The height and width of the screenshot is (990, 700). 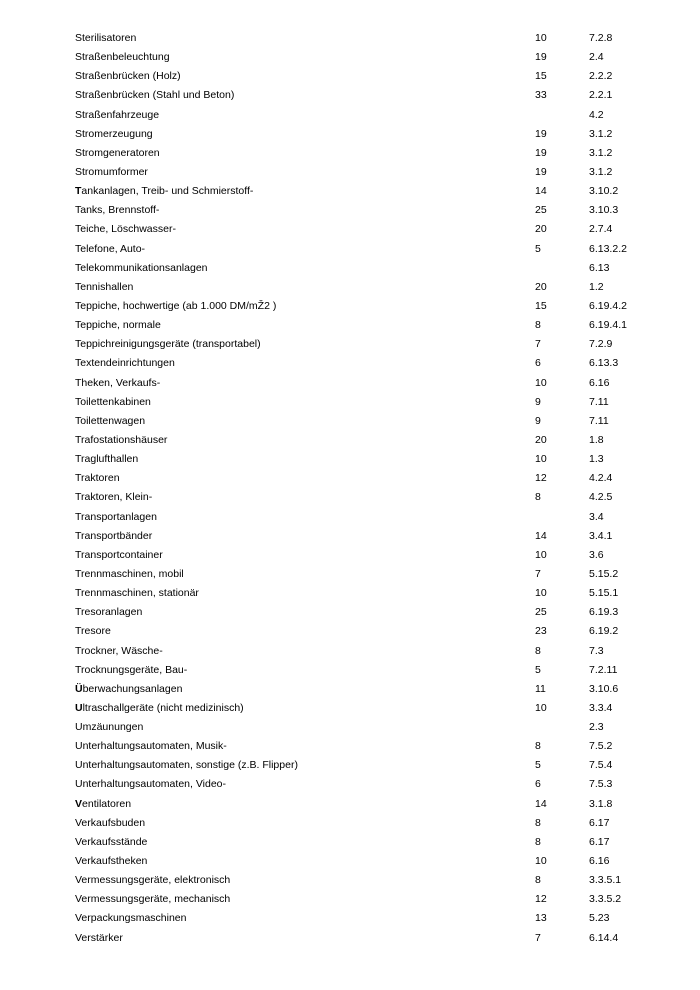 What do you see at coordinates (79, 707) in the screenshot?
I see `item-label-lead: U` at bounding box center [79, 707].